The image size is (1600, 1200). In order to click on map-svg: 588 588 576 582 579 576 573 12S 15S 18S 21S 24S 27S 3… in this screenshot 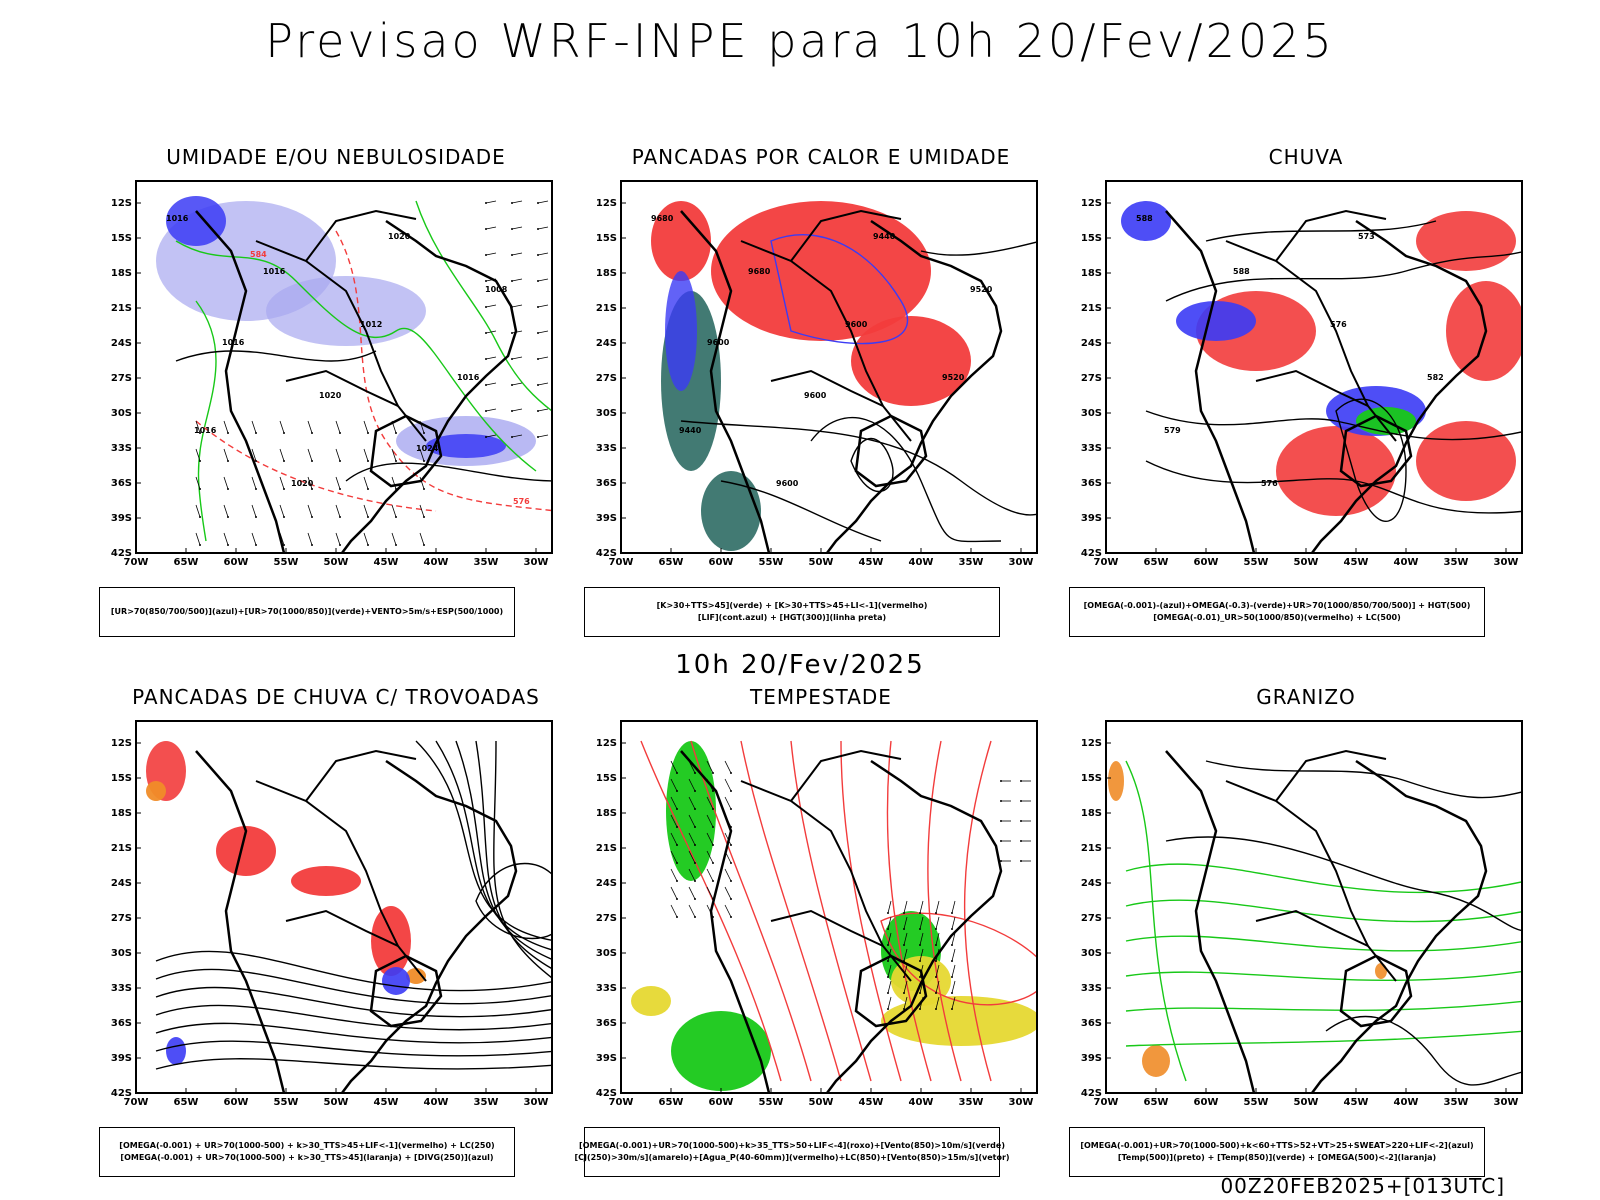, I will do `click(1302, 374)`.